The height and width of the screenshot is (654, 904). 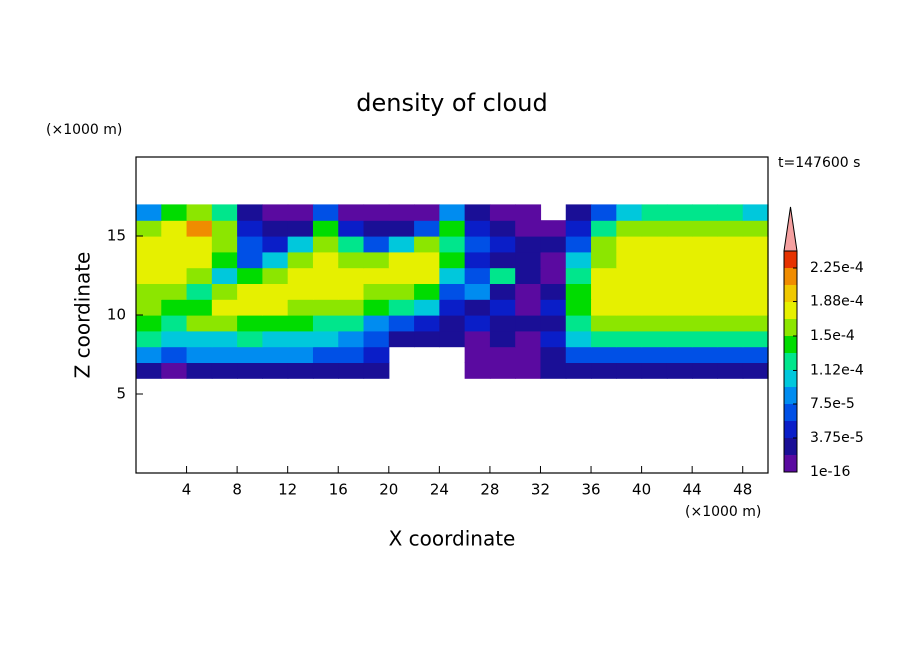 I want to click on colorbar-extend, so click(x=790, y=229).